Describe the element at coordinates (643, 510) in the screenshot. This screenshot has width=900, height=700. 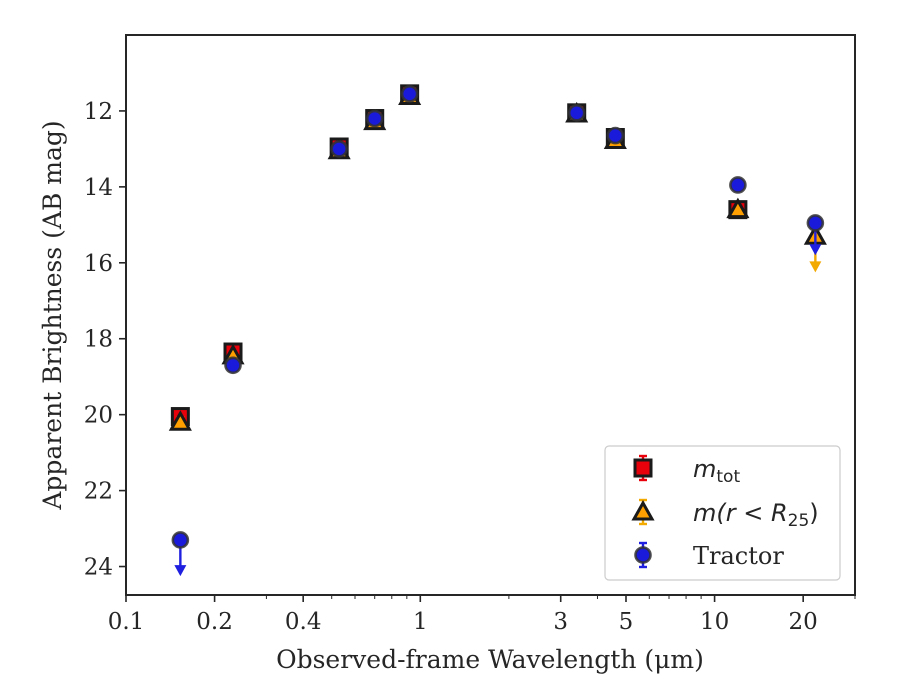
I see `legend-triangle-marker` at that location.